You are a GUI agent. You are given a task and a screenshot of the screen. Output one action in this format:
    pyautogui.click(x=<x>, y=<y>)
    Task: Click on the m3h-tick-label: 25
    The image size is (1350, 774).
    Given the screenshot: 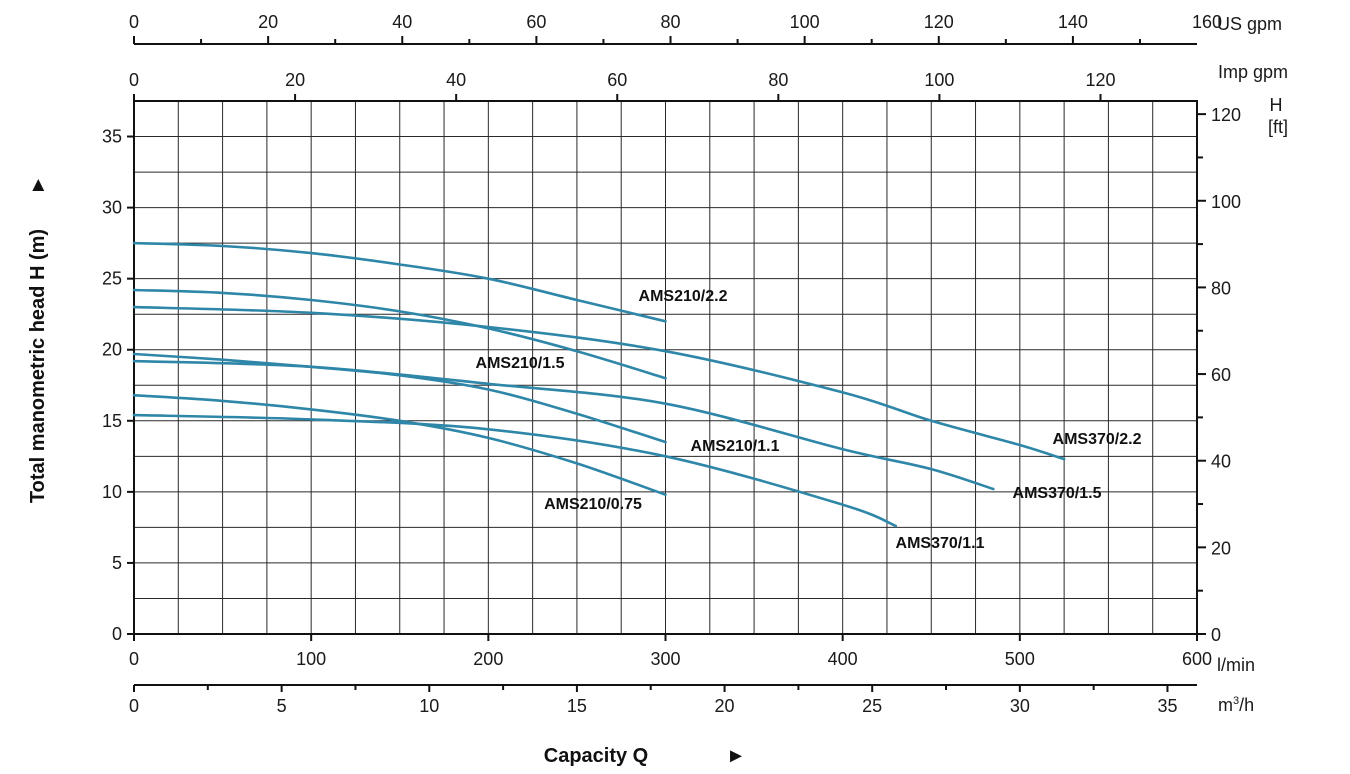 What is the action you would take?
    pyautogui.click(x=872, y=706)
    